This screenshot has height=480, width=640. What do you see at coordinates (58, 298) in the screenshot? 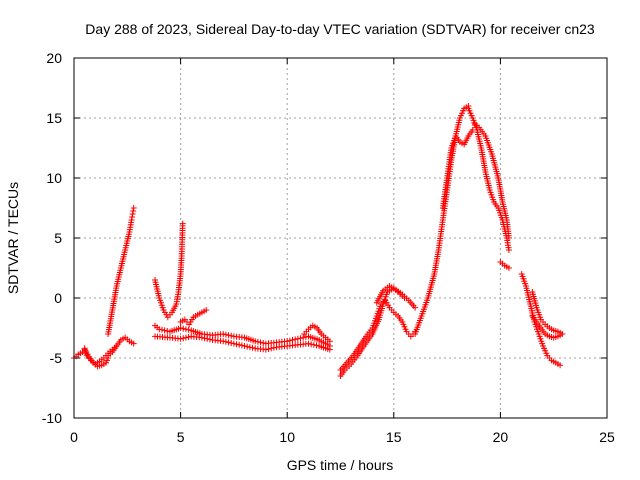
I see `y-tick-label: 0` at bounding box center [58, 298].